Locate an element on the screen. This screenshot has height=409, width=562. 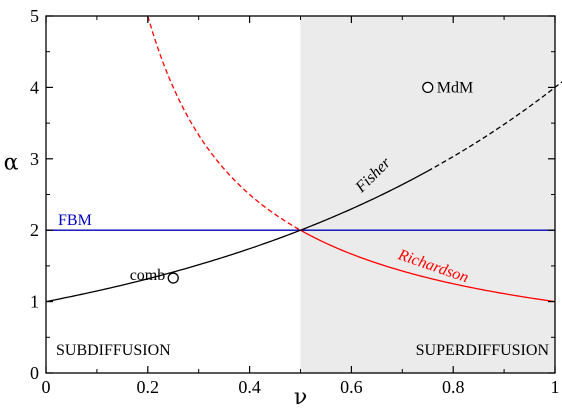
x-tick-label: 0 is located at coordinates (46, 387).